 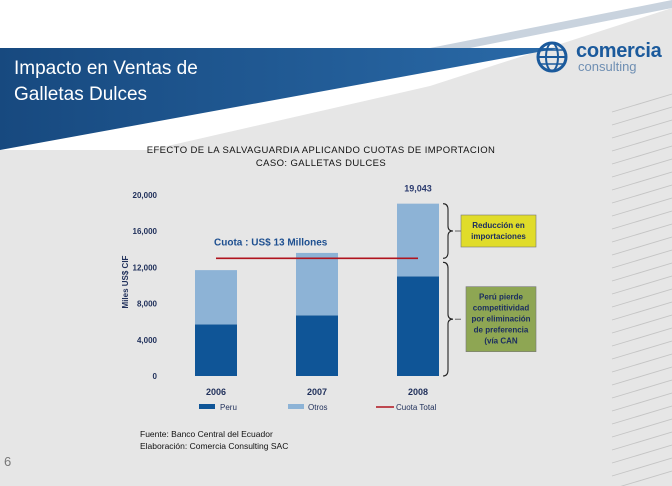 I want to click on y-tick-label: 12,000, so click(x=145, y=267).